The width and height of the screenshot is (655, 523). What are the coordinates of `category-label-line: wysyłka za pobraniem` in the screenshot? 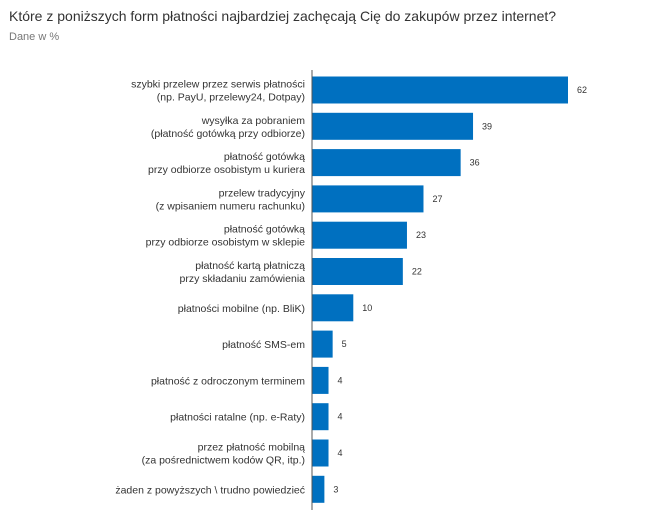 It's located at (253, 121).